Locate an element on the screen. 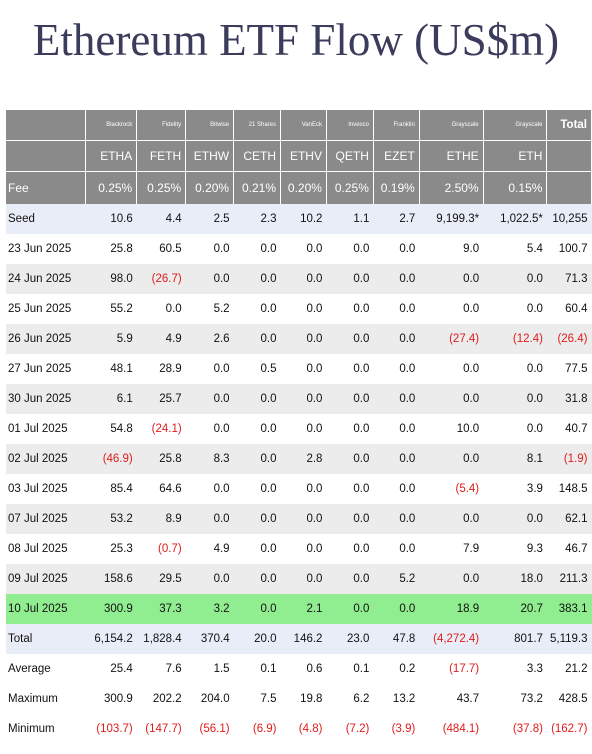 The image size is (592, 754). table-cell: 2.1 is located at coordinates (303, 609).